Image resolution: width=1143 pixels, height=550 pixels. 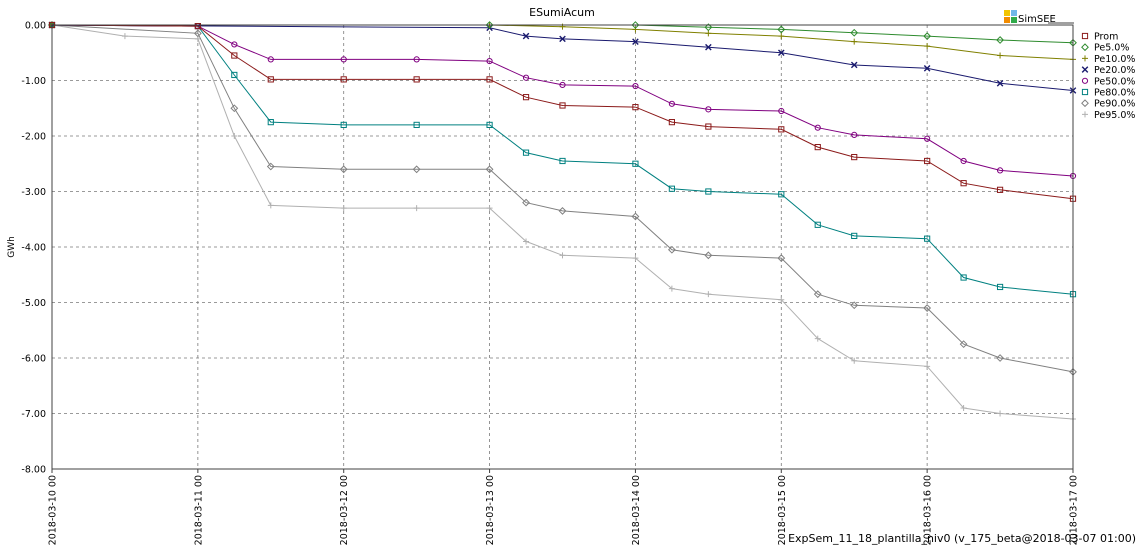 I want to click on legend-label: Prom, so click(x=1106, y=37).